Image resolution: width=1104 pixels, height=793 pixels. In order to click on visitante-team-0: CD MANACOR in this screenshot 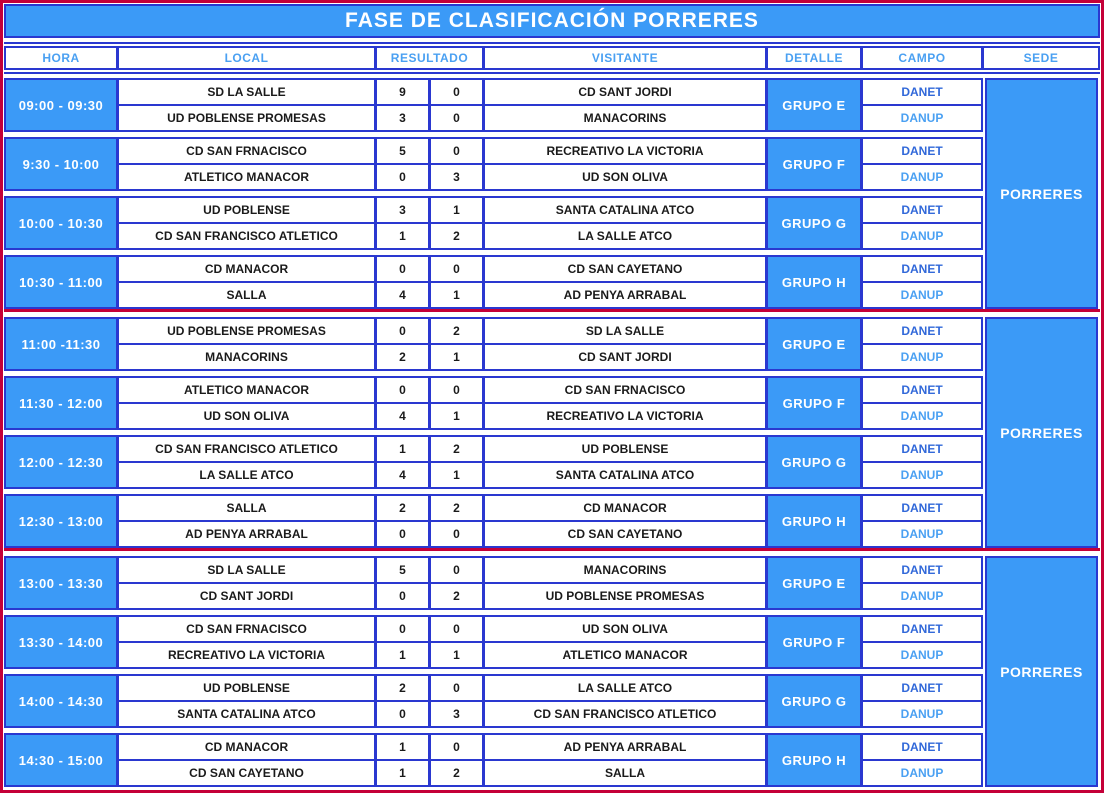, I will do `click(625, 508)`.